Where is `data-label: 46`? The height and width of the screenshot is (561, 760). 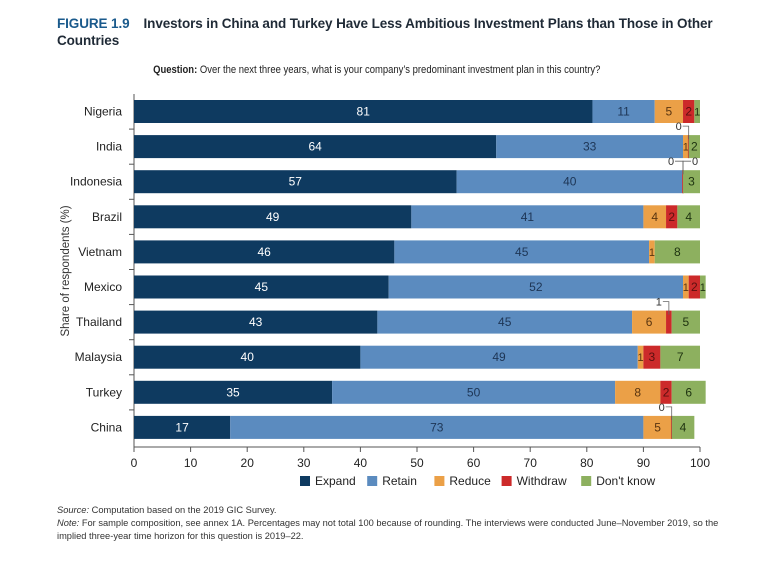
data-label: 46 is located at coordinates (265, 252).